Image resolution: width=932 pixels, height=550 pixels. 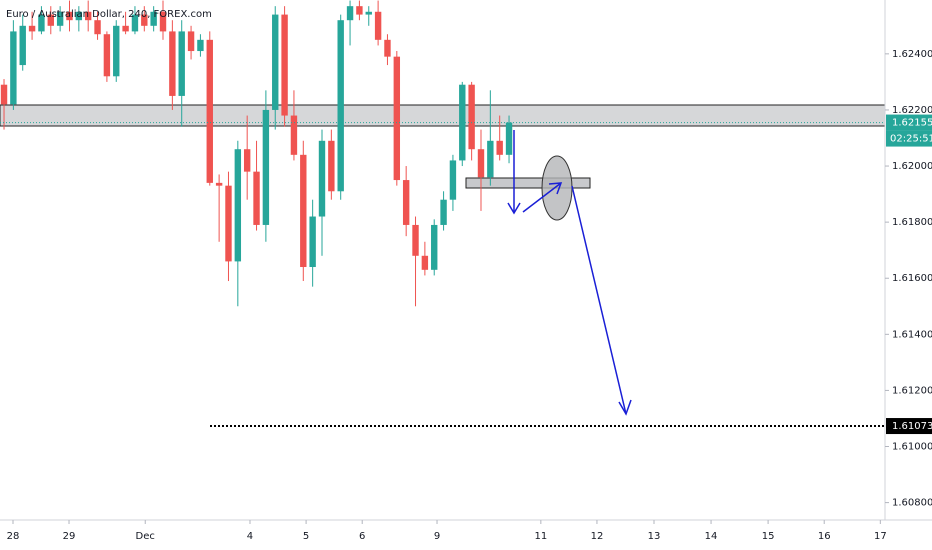 I want to click on last-price-box, so click(x=909, y=122).